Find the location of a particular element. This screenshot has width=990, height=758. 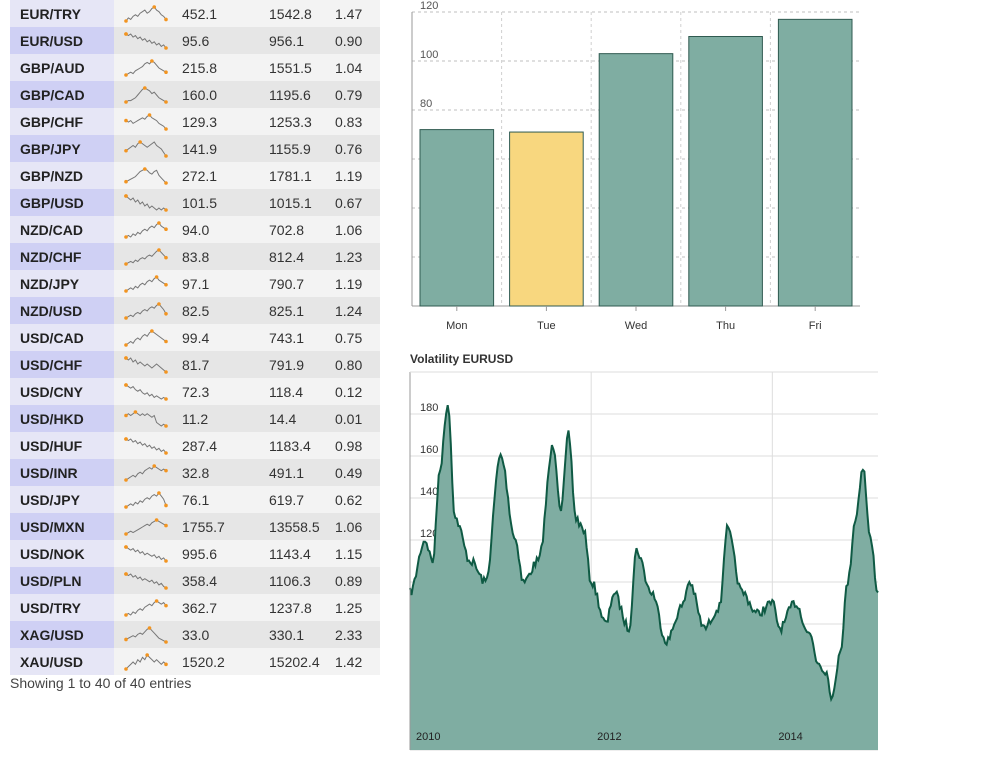

table-row: USD/PLN 358.4 1106.3 0.89 is located at coordinates (195, 580).